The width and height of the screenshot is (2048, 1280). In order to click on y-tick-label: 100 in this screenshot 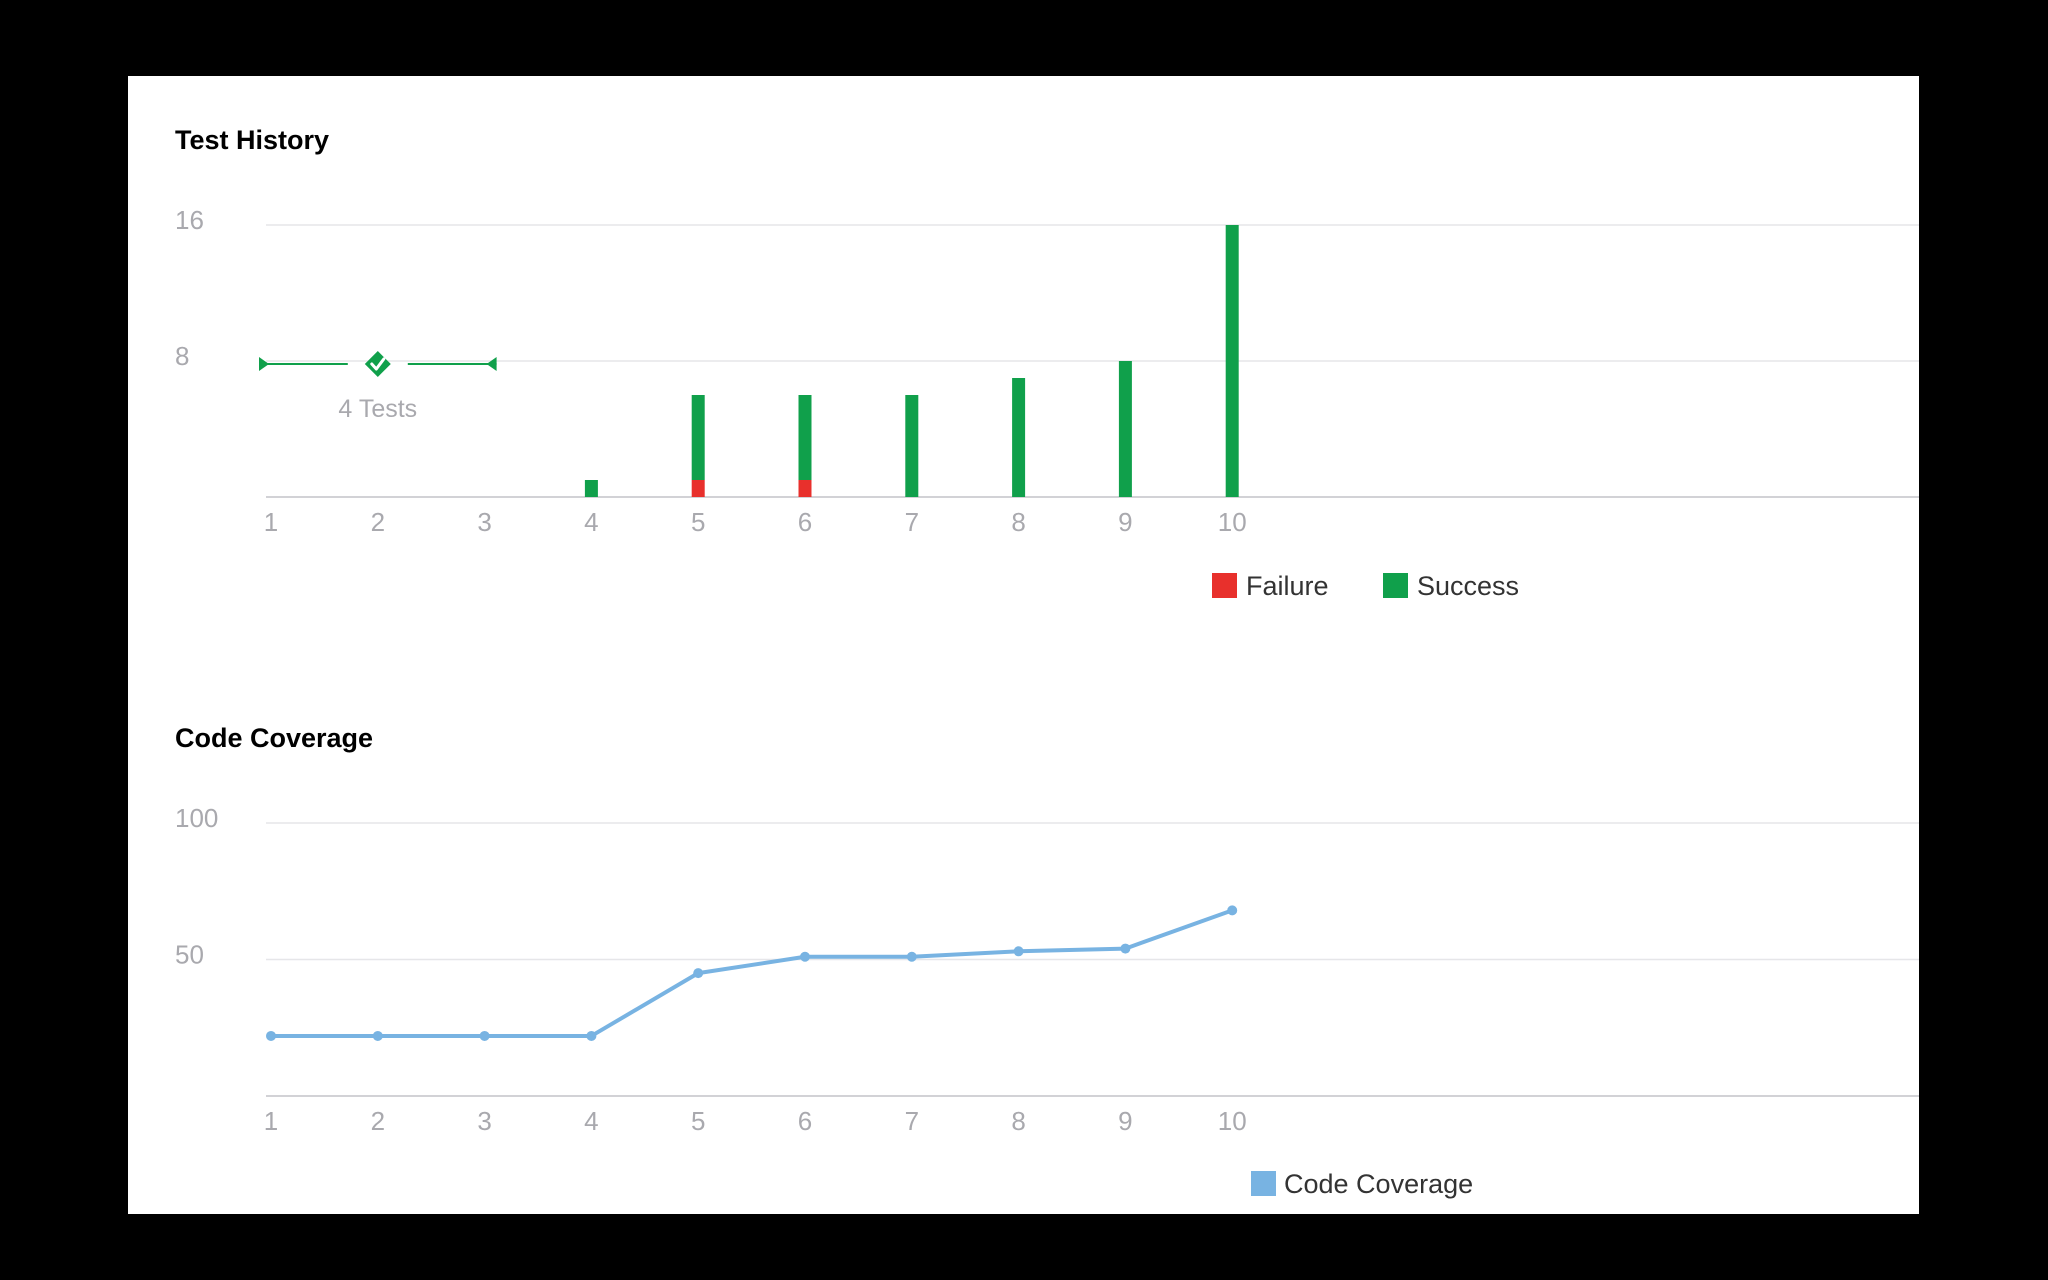, I will do `click(196, 818)`.